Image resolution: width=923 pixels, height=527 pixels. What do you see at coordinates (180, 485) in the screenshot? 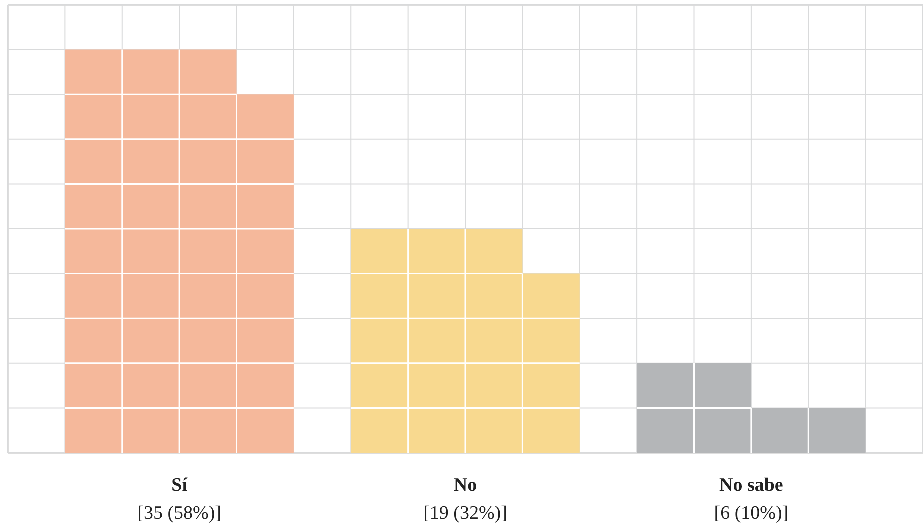
I see `category-label: Sí` at bounding box center [180, 485].